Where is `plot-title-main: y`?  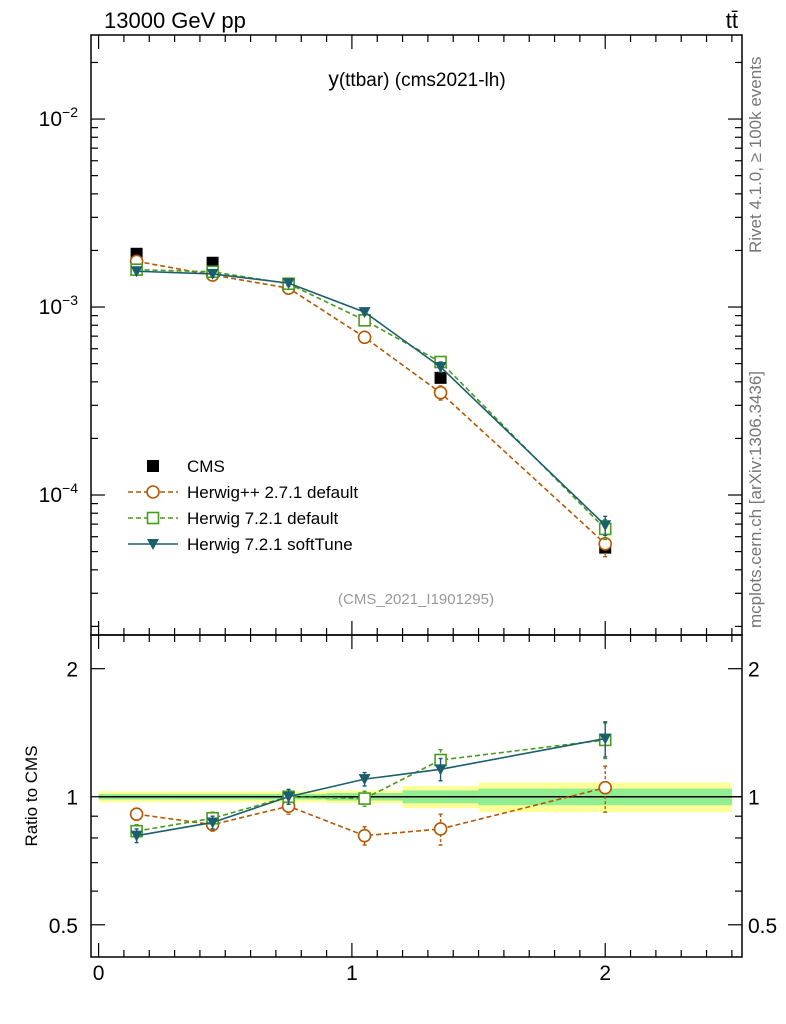 plot-title-main: y is located at coordinates (333, 79).